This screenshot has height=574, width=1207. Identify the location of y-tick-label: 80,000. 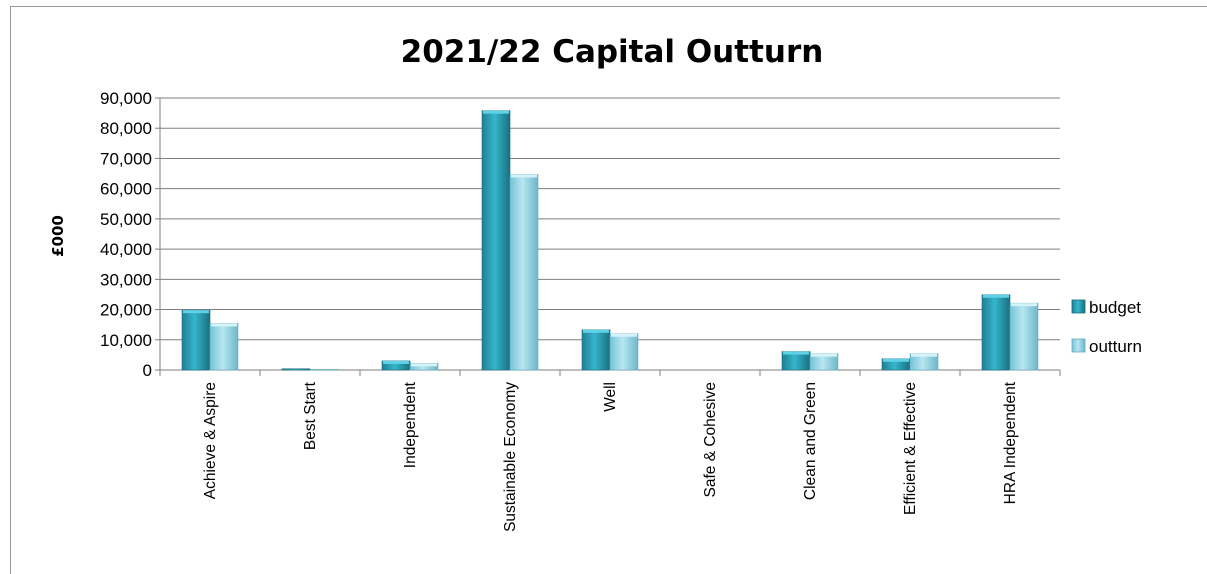
(126, 128).